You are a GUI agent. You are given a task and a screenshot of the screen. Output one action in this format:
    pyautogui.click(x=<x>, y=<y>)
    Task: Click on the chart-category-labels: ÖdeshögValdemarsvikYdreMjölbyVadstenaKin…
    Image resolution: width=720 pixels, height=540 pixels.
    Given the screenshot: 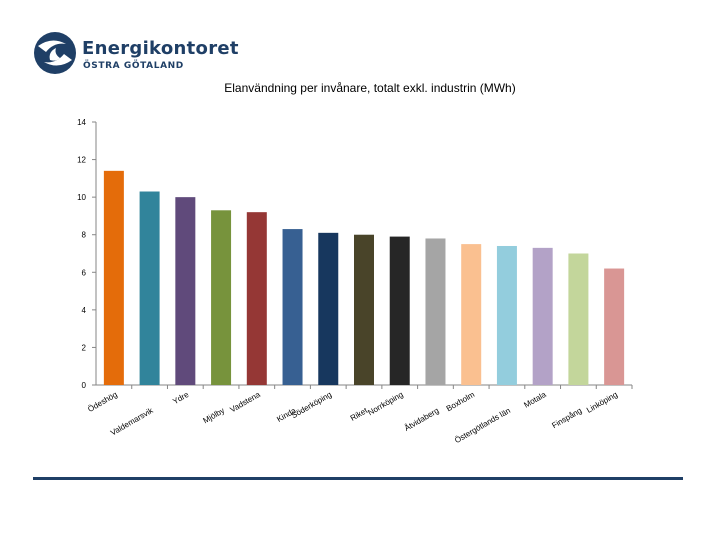 What is the action you would take?
    pyautogui.click(x=352, y=417)
    